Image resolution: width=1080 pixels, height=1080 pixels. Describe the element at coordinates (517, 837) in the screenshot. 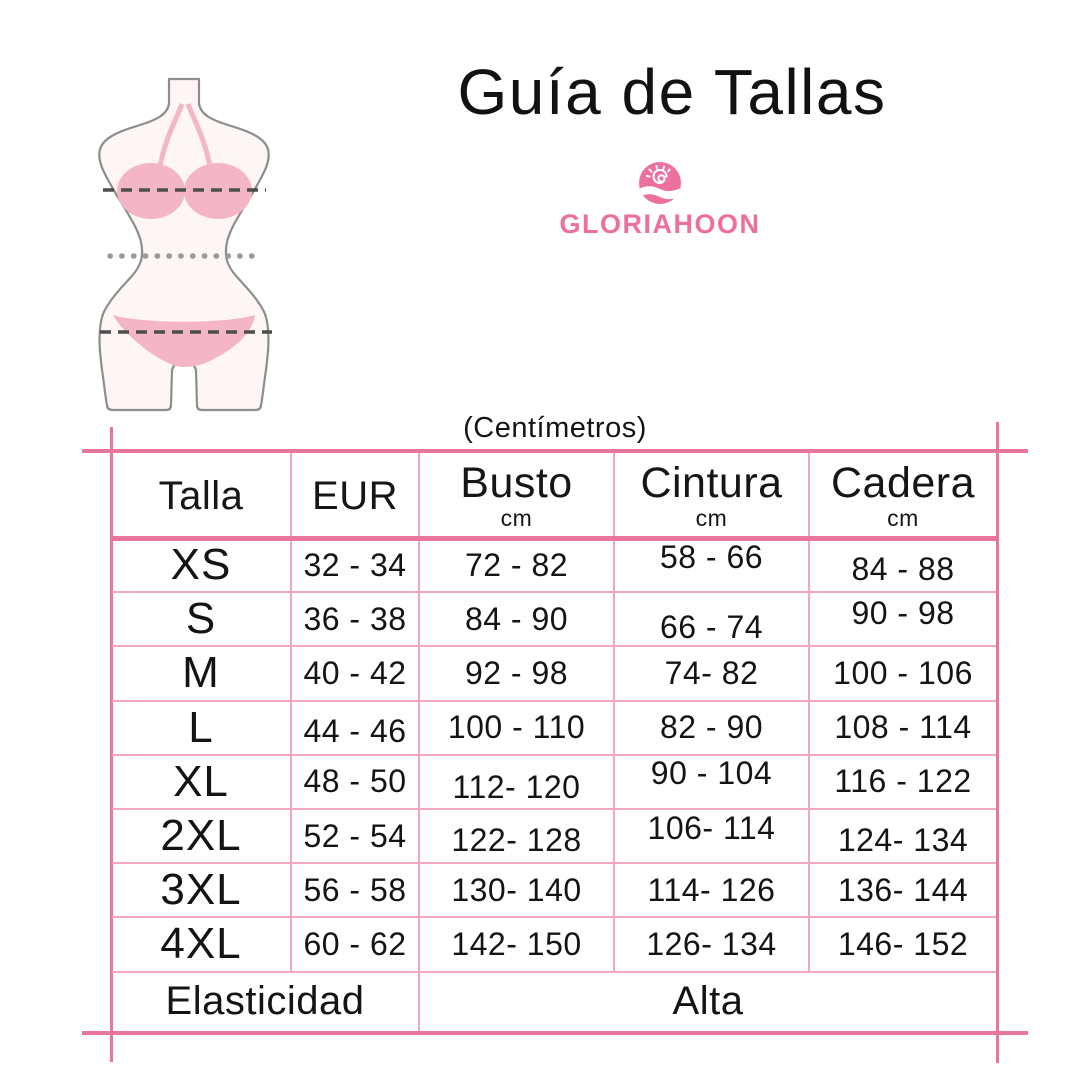

I see `busto-range: 122- 128` at that location.